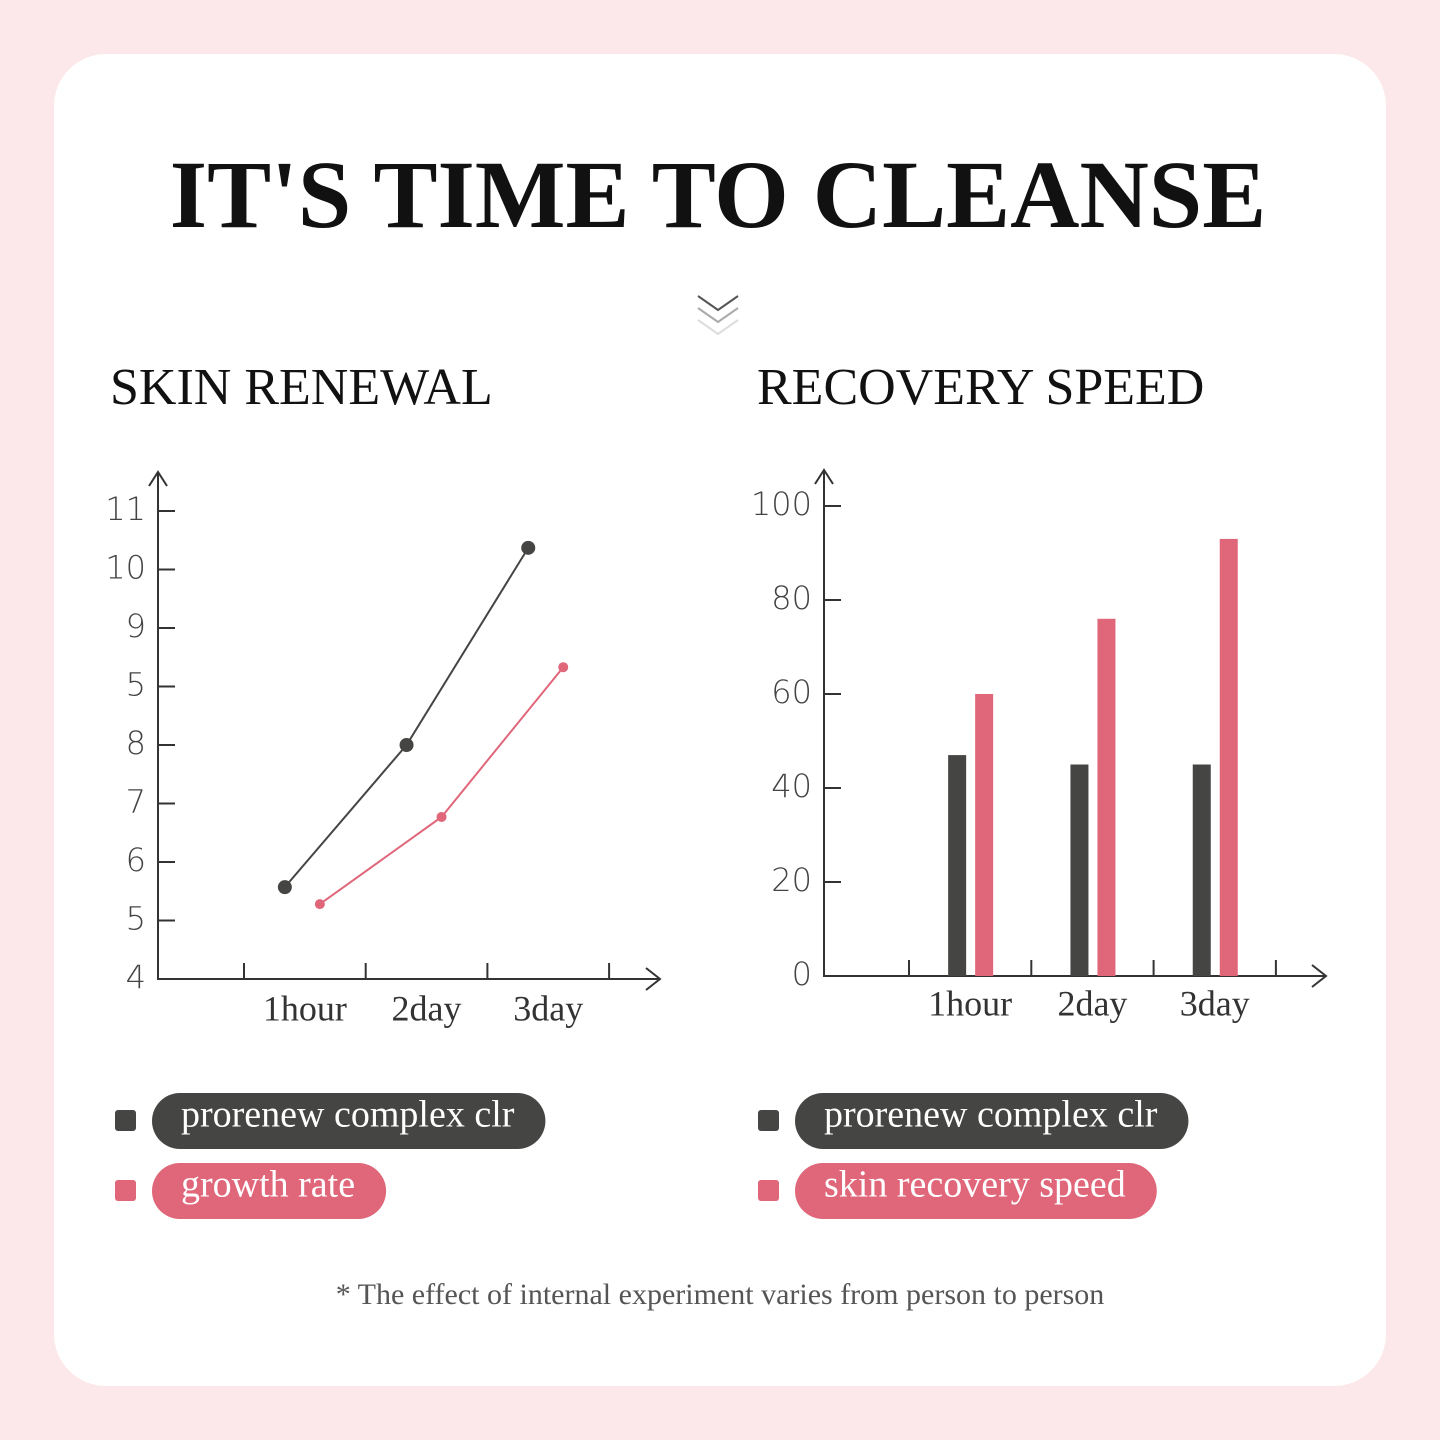 This screenshot has height=1440, width=1440. I want to click on page-title: IT'S TIME TO CLEANSE, so click(718, 194).